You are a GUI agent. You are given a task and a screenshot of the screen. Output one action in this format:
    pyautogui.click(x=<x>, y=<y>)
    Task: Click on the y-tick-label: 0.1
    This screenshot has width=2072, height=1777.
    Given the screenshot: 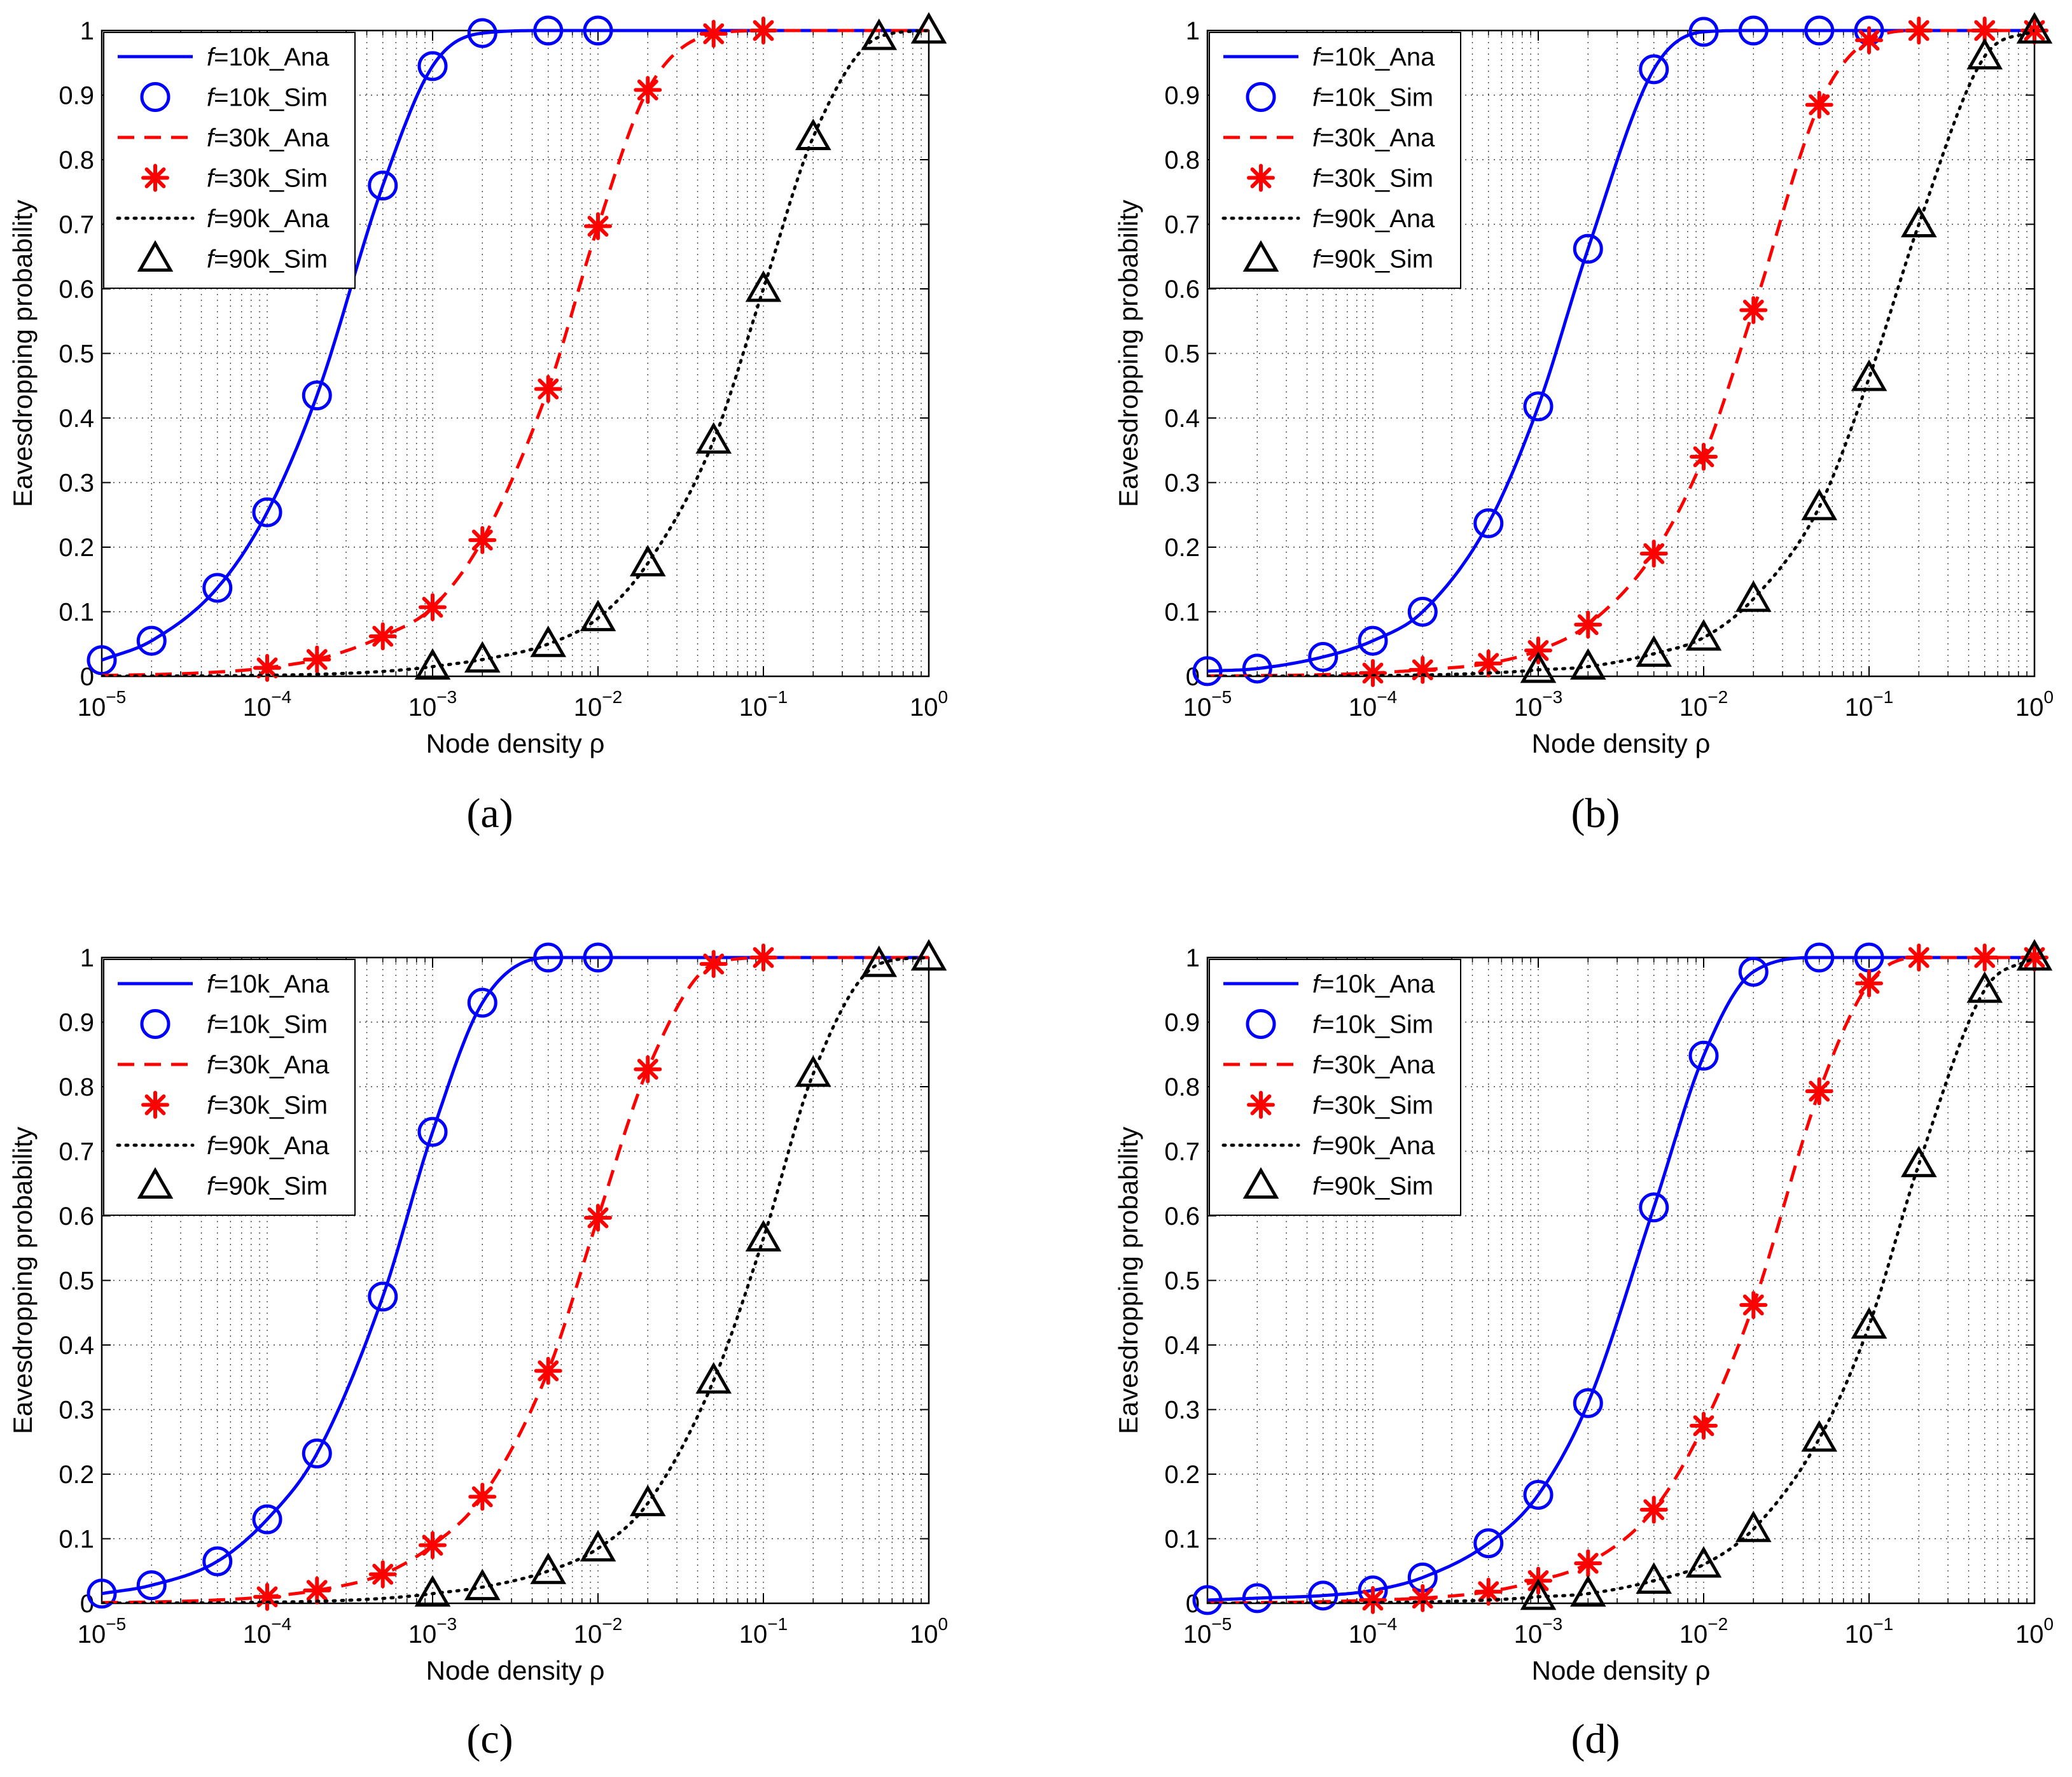 What is the action you would take?
    pyautogui.click(x=1182, y=613)
    